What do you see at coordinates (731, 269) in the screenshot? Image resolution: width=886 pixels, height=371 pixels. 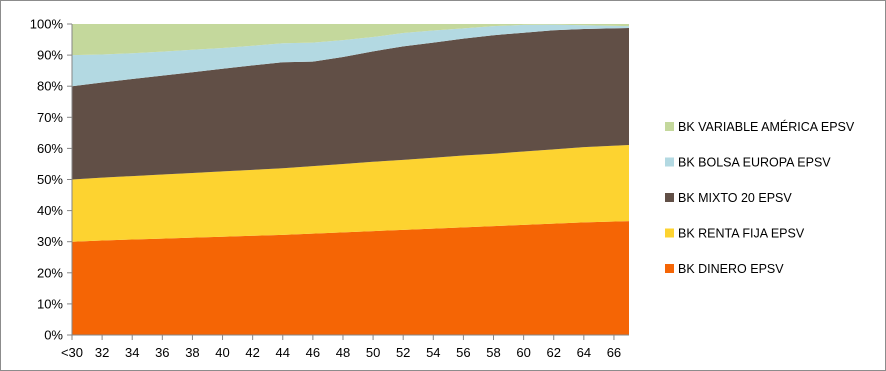 I see `legend-label: BK DINERO EPSV` at bounding box center [731, 269].